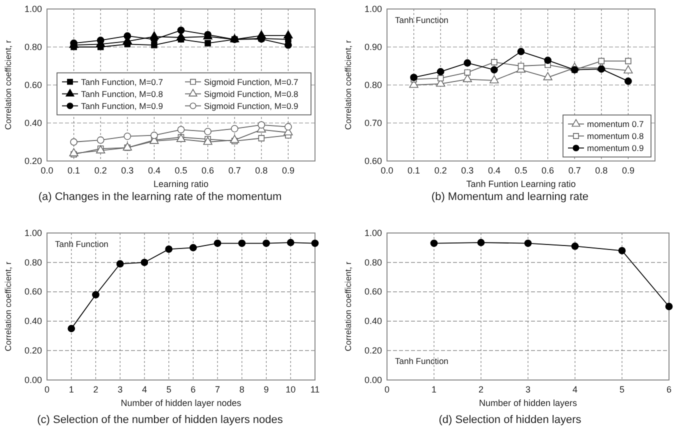  What do you see at coordinates (291, 389) in the screenshot?
I see `x-tick-label: 10` at bounding box center [291, 389].